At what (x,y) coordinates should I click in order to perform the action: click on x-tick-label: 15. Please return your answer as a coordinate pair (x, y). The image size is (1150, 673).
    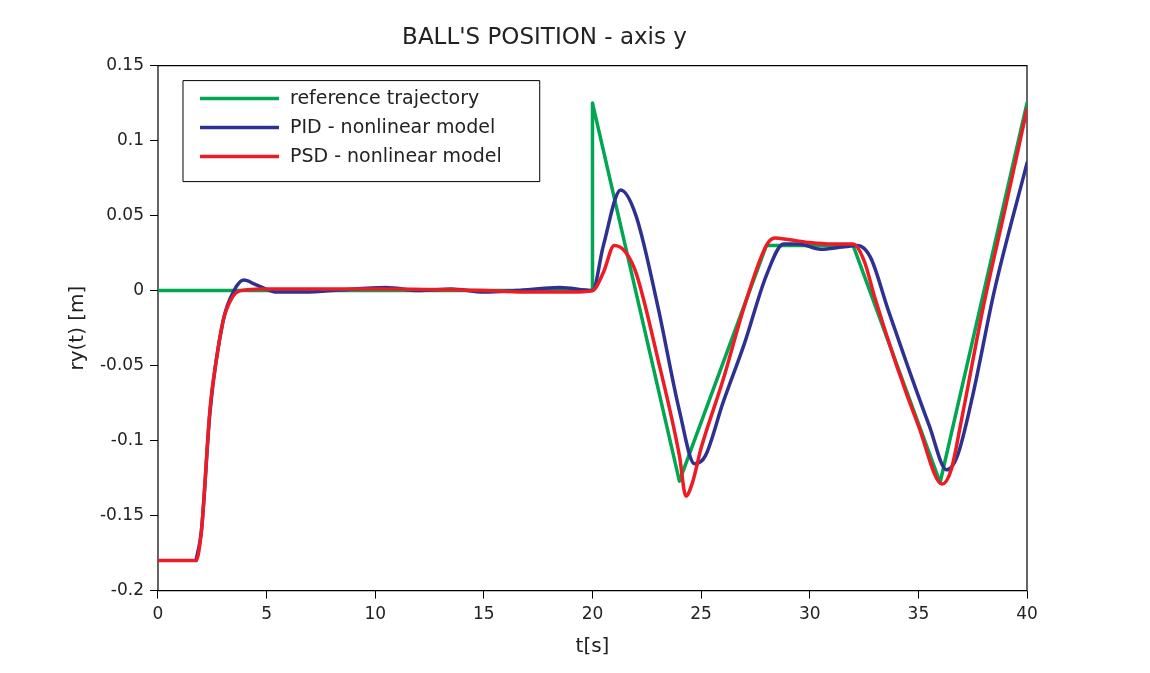
    Looking at the image, I should click on (484, 613).